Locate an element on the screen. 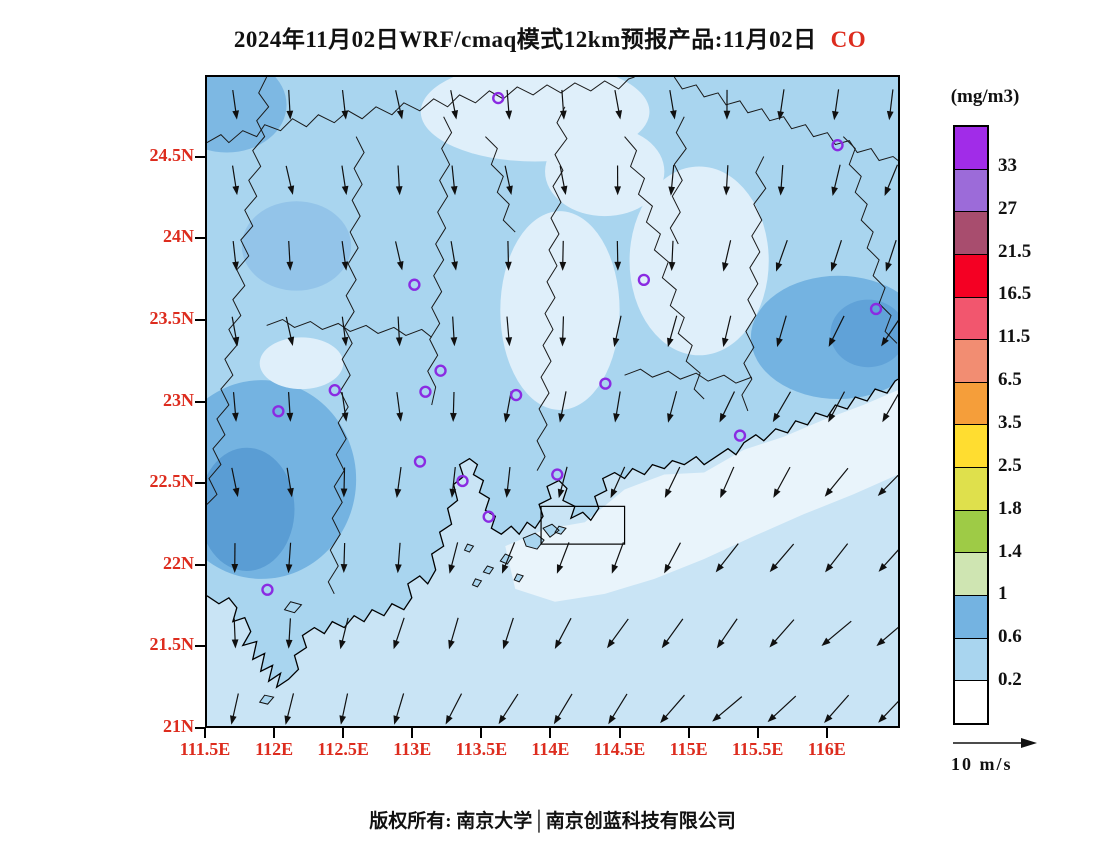 The image size is (1100, 850). legend-units: (mg/m3) is located at coordinates (985, 96).